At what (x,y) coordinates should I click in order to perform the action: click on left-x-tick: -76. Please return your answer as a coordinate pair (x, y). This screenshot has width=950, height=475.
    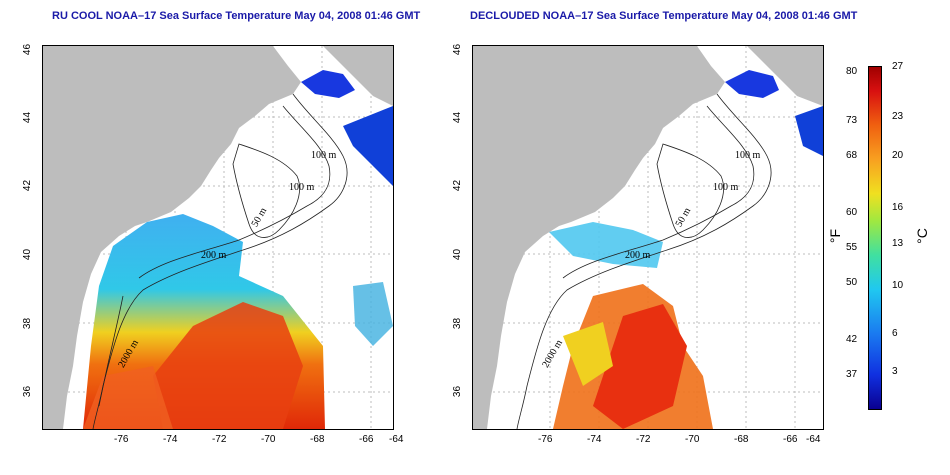
    Looking at the image, I should click on (121, 439).